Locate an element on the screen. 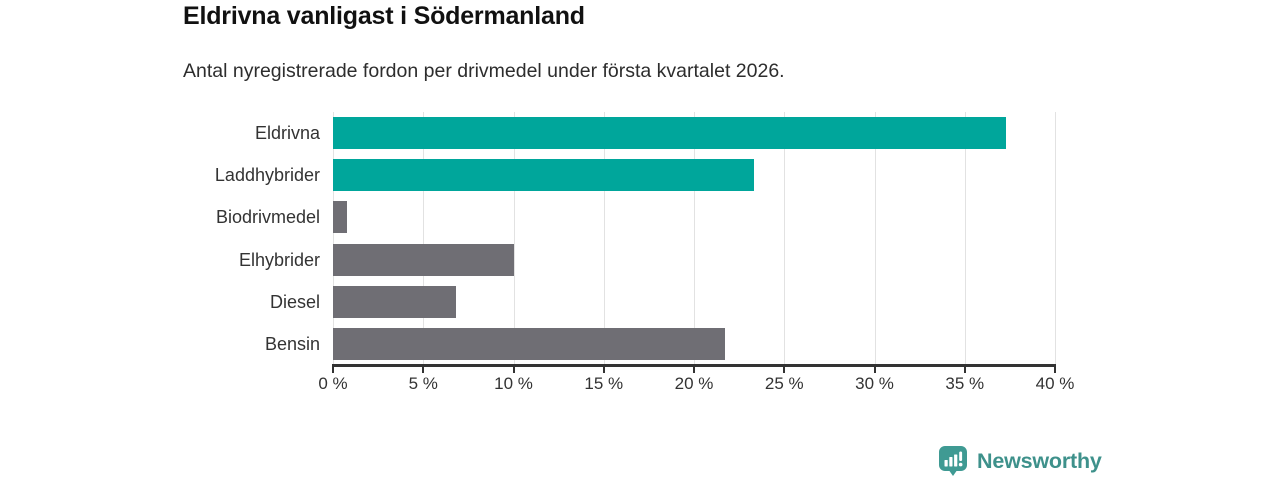 The width and height of the screenshot is (1280, 480). x-tick-label: 5 % is located at coordinates (423, 383).